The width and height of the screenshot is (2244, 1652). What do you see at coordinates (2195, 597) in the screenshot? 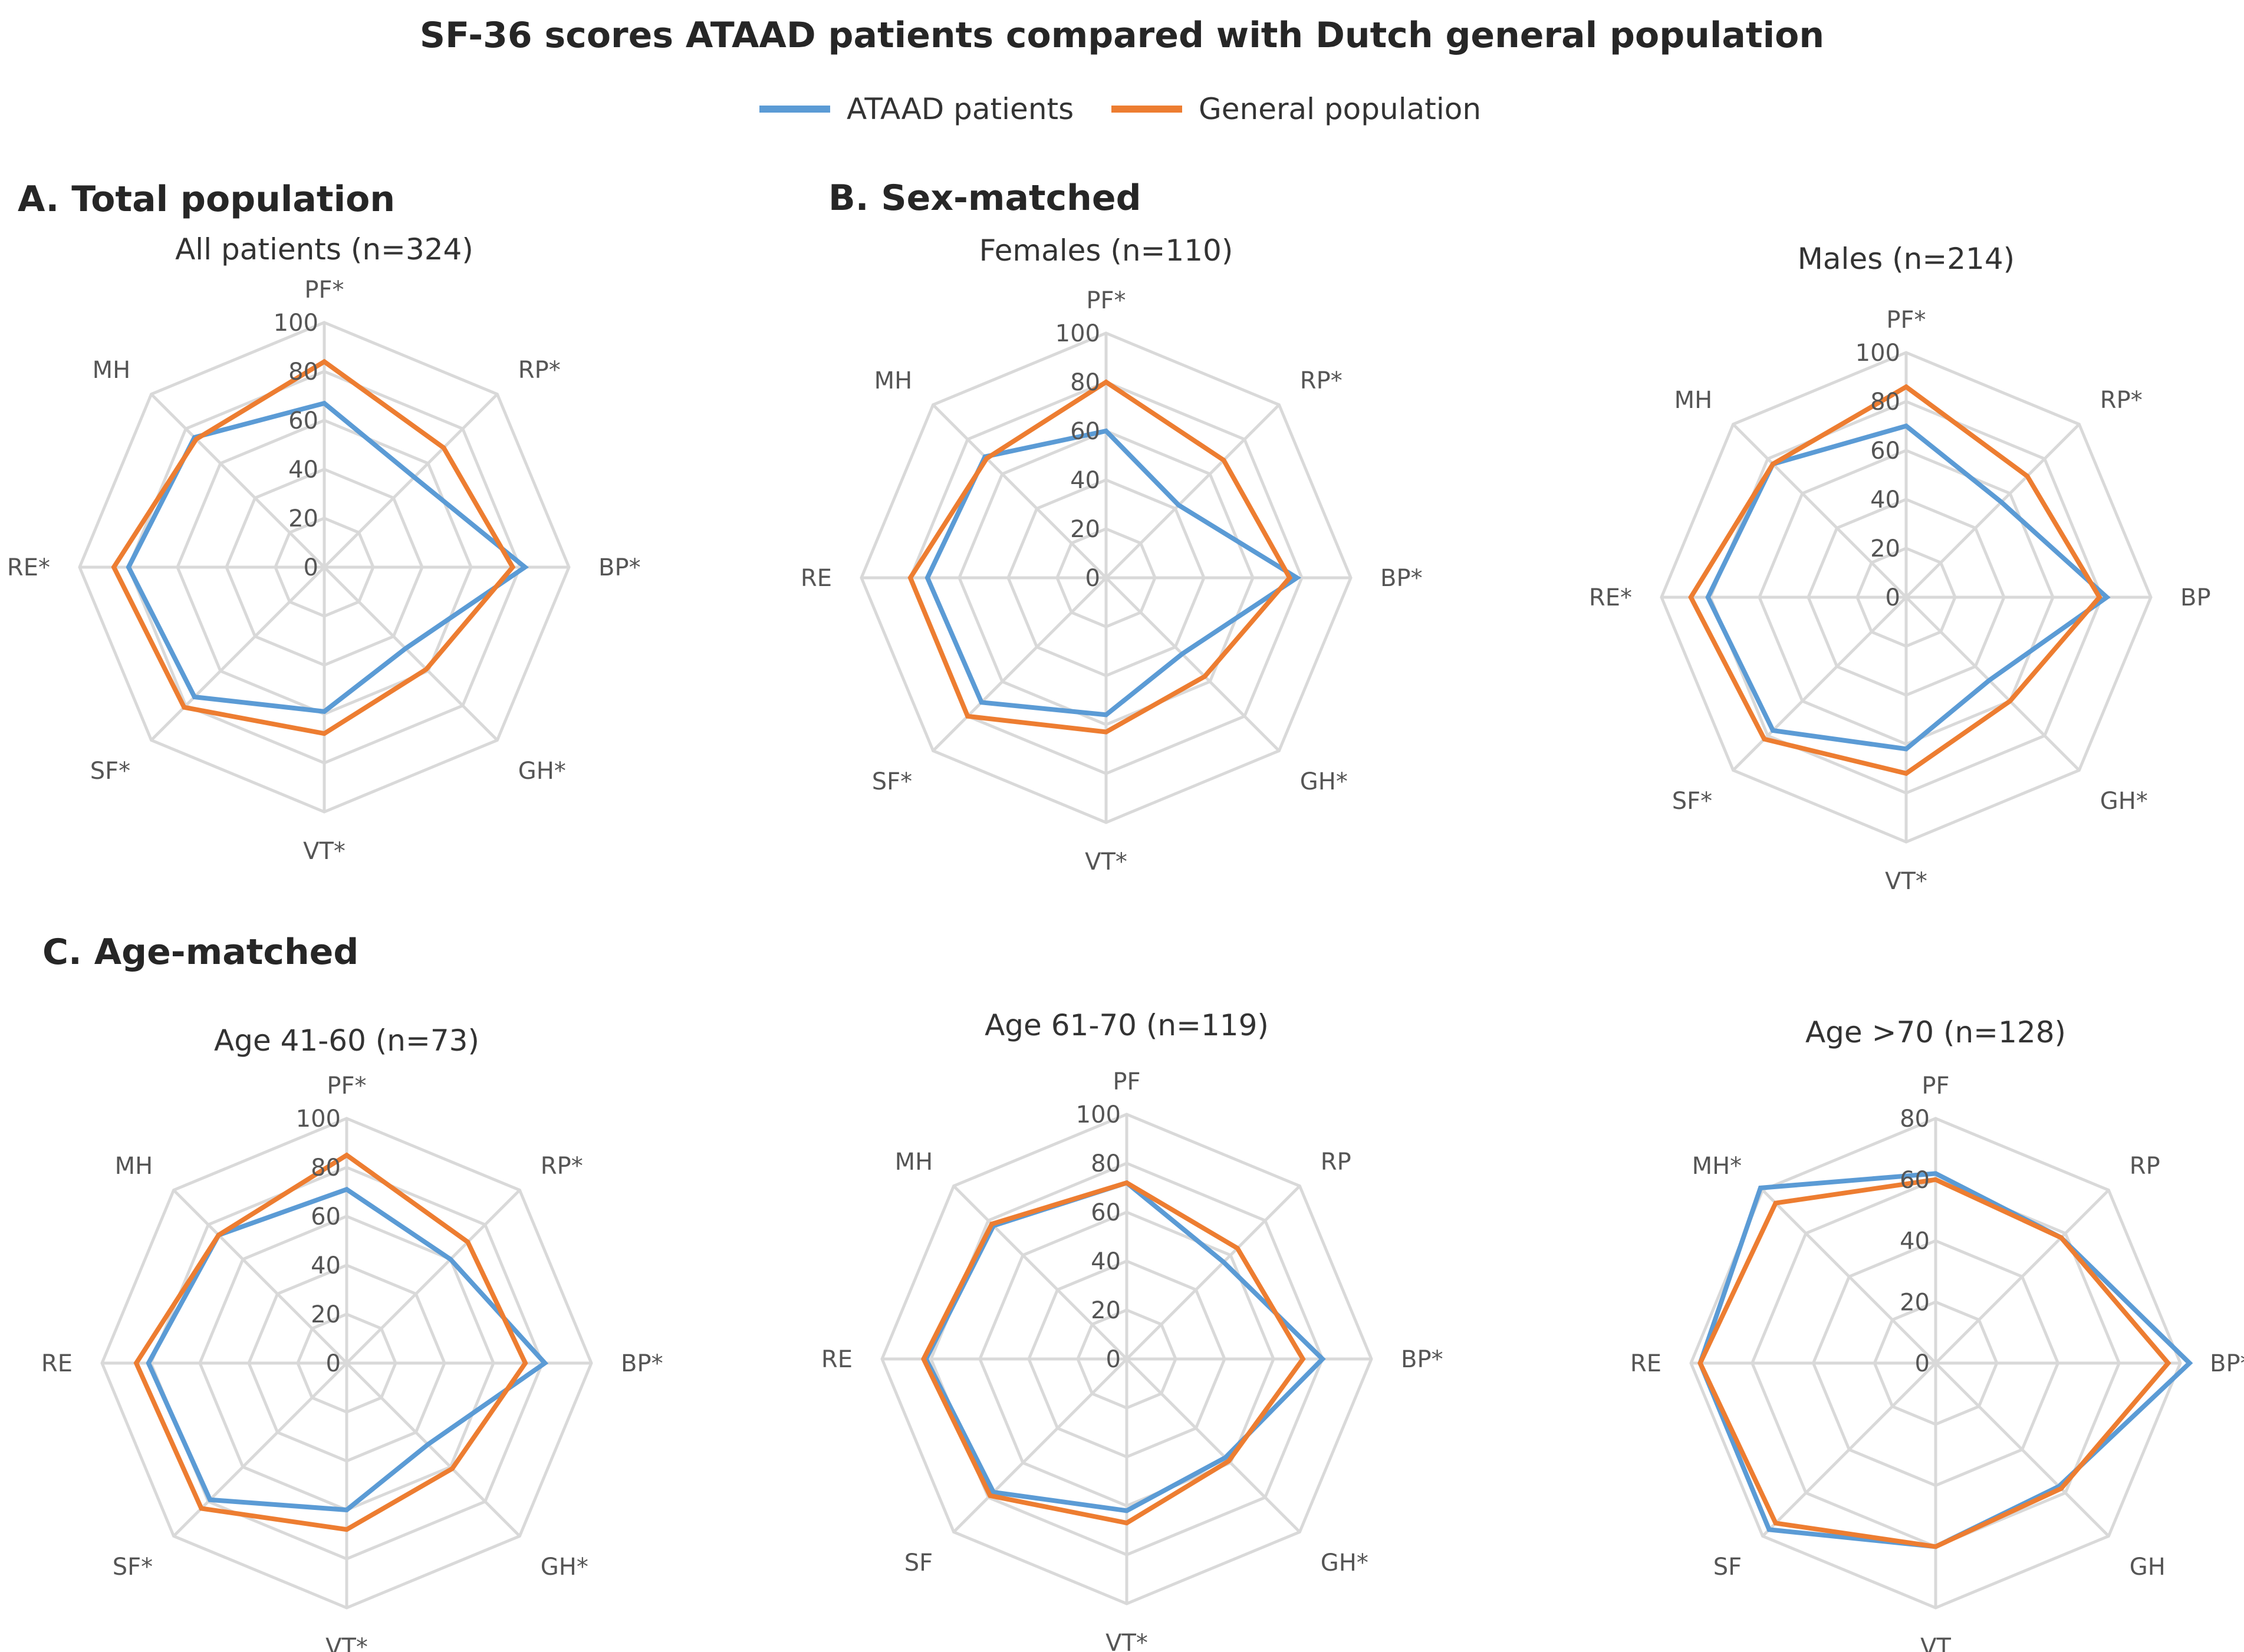
I see `axis-label: BP` at bounding box center [2195, 597].